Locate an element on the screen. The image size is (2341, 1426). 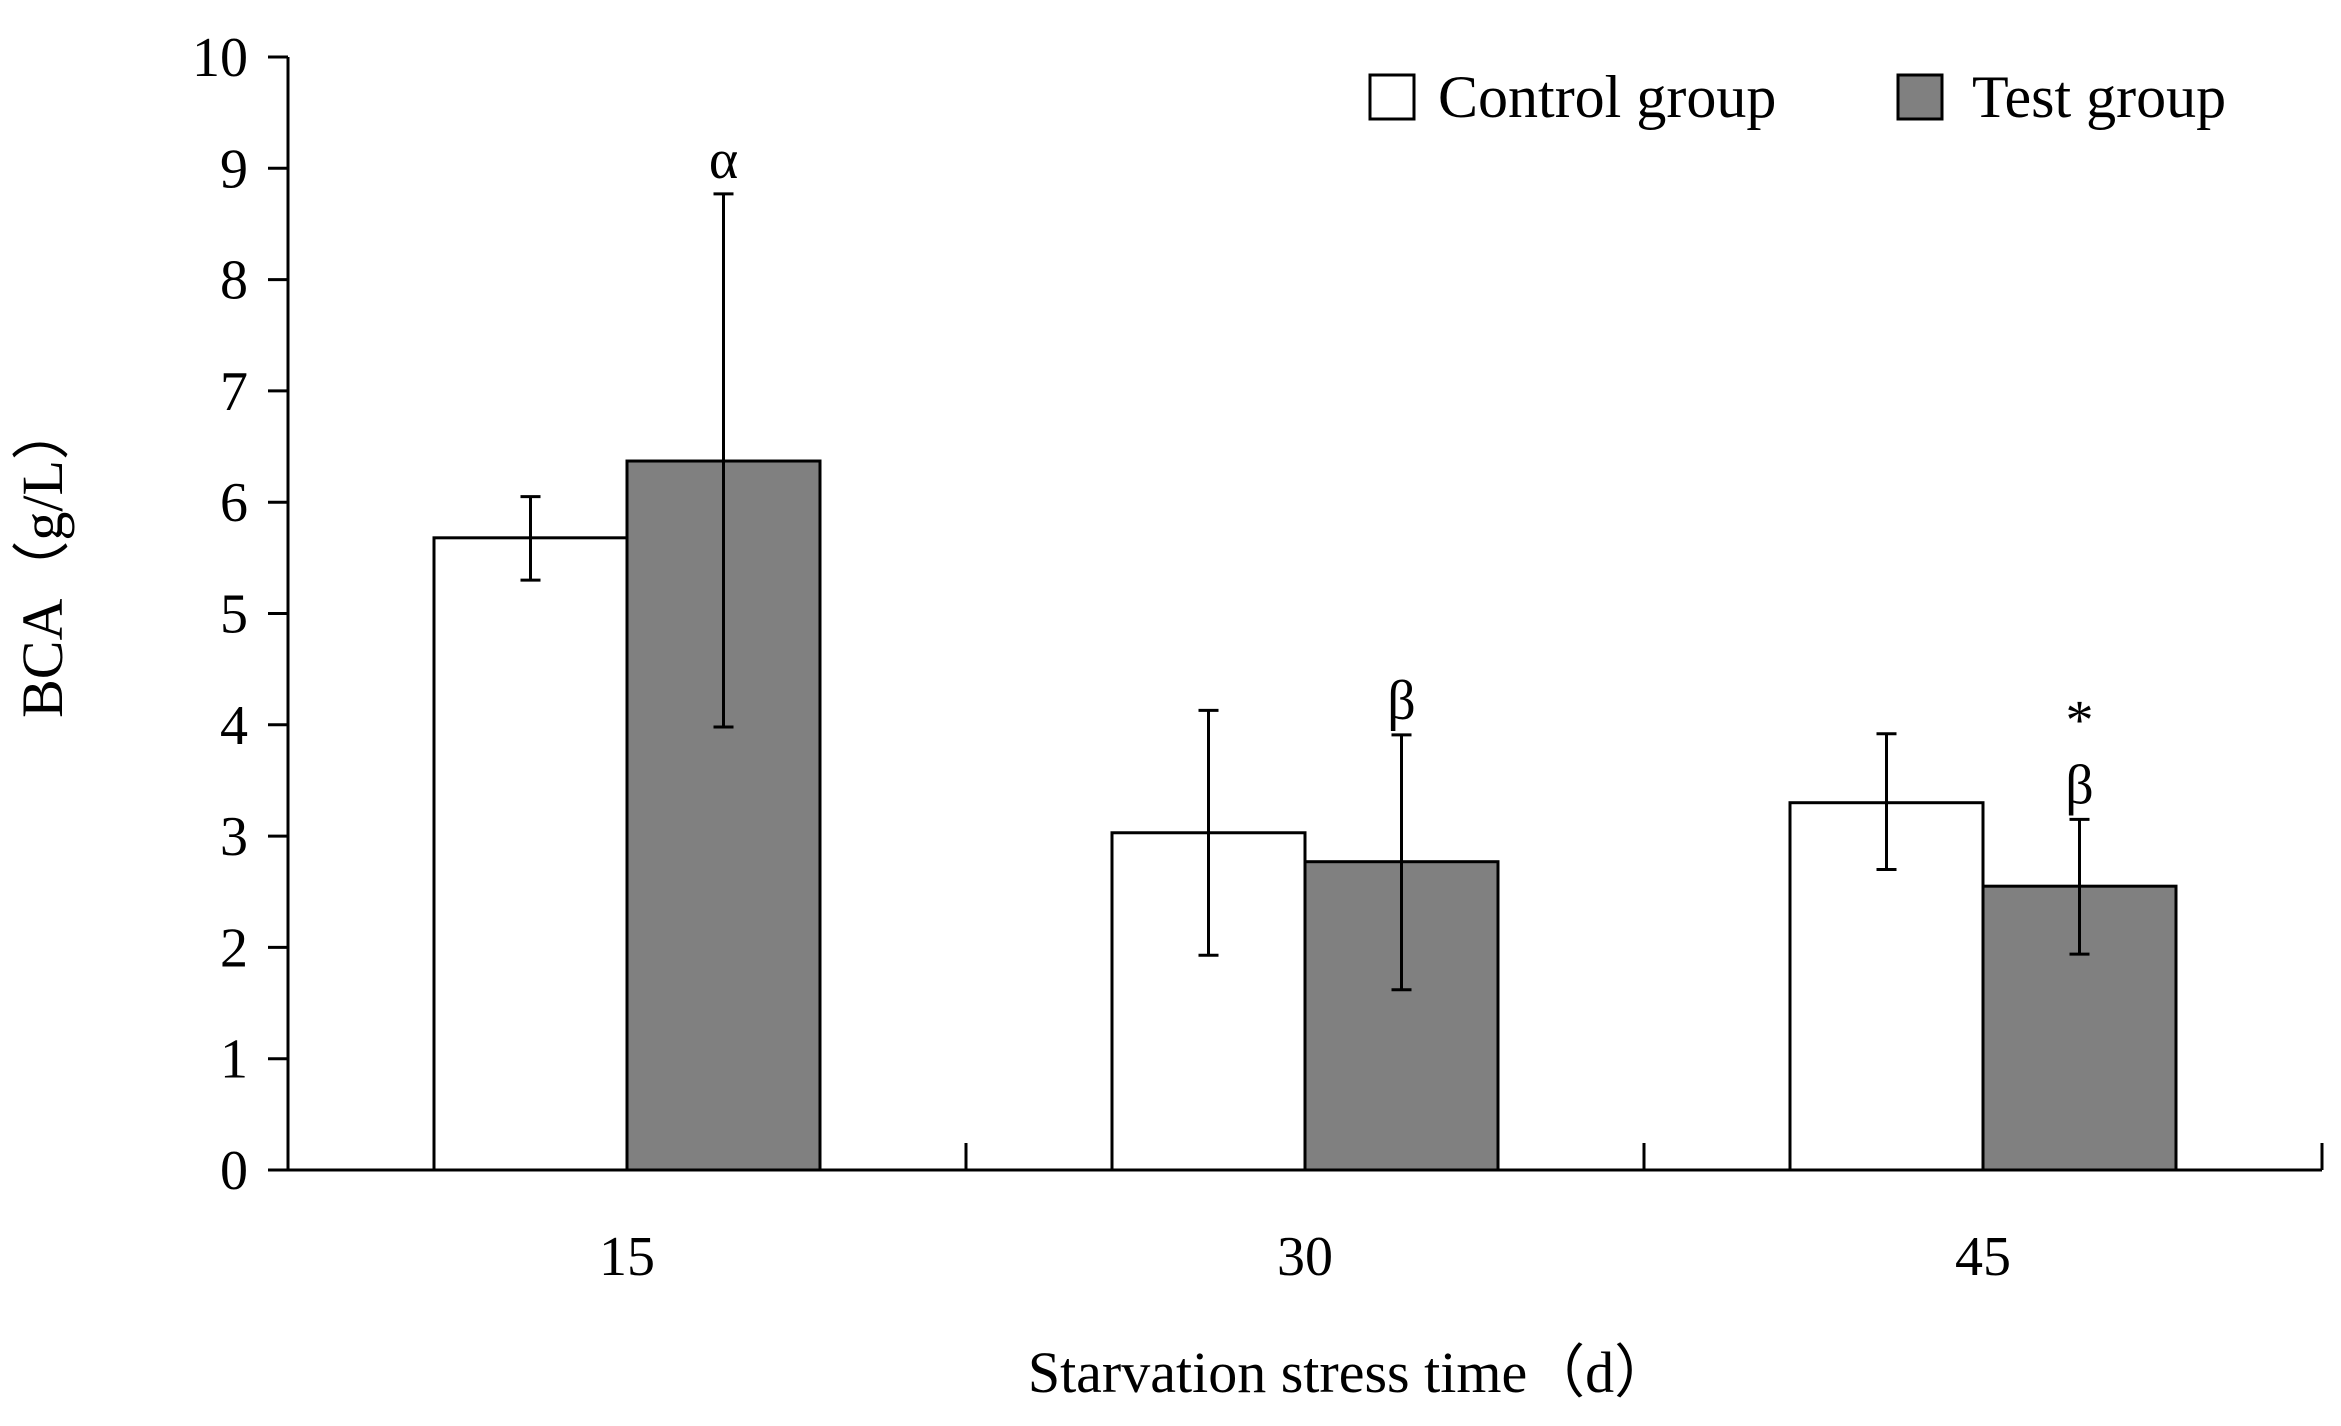
y-tick-label: 9 is located at coordinates (234, 169).